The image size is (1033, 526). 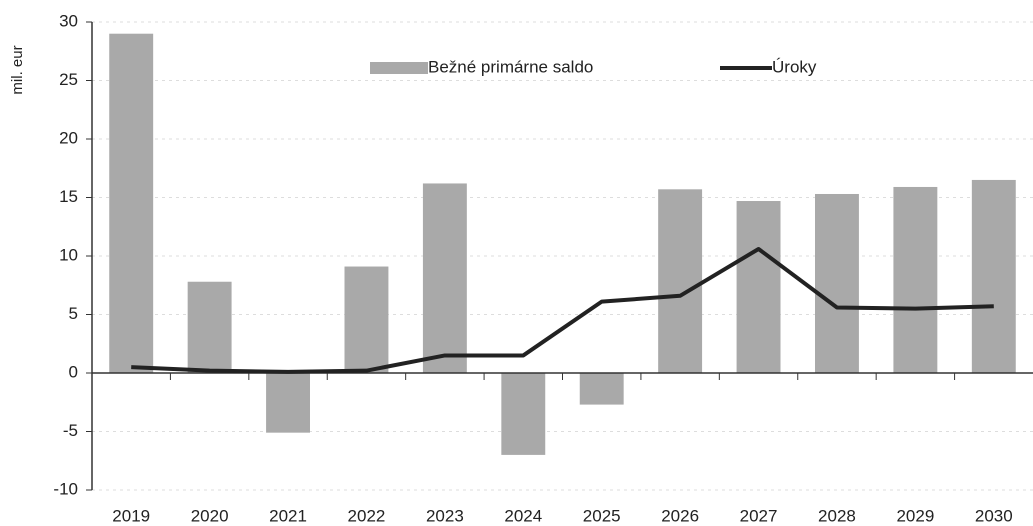 I want to click on legend-label: Bežné primárne saldo, so click(x=510, y=66).